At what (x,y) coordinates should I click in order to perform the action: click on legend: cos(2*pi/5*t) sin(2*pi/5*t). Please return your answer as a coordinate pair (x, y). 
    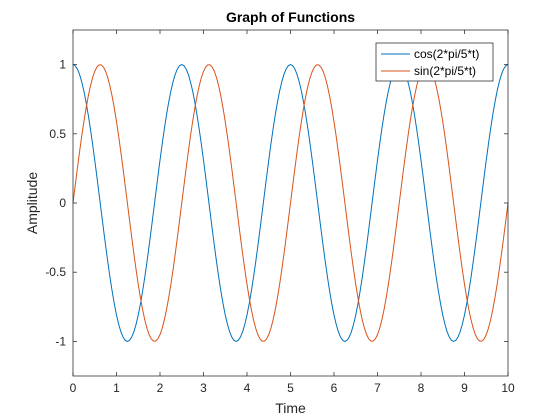
    Looking at the image, I should click on (434, 62).